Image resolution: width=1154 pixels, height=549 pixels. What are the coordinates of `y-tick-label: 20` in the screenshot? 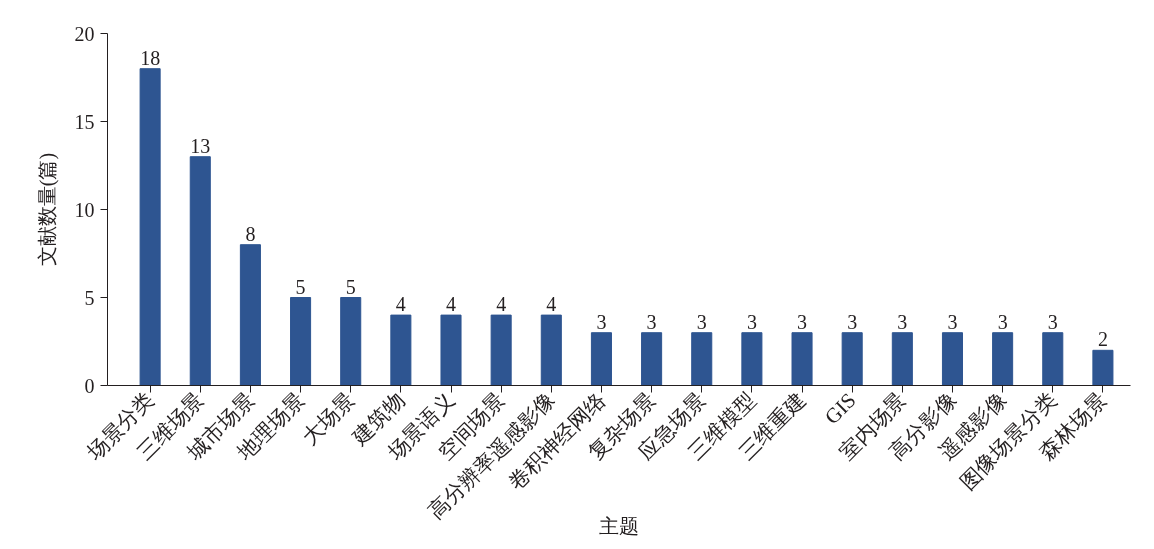 It's located at (84, 33).